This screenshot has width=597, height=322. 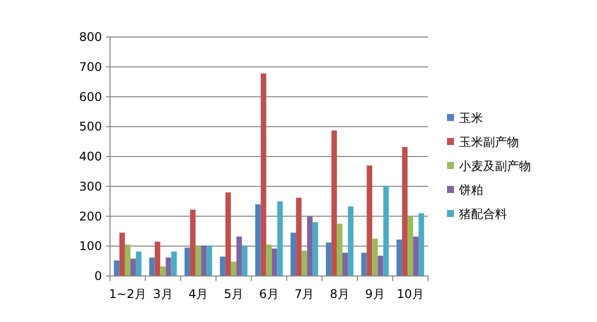 I want to click on x-tick-label: 6月, so click(x=269, y=294).